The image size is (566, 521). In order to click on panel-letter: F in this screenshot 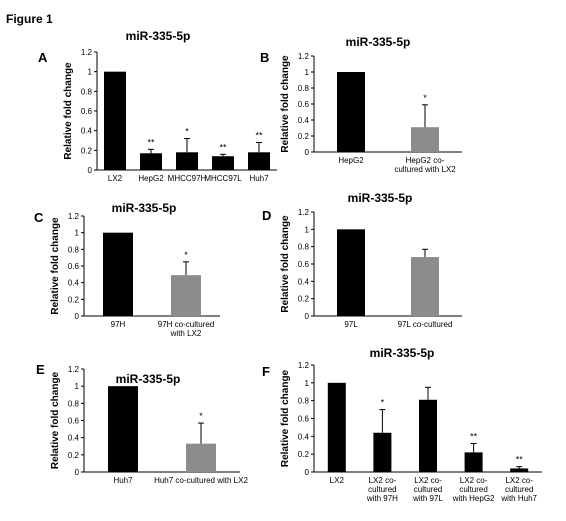, I will do `click(266, 371)`.